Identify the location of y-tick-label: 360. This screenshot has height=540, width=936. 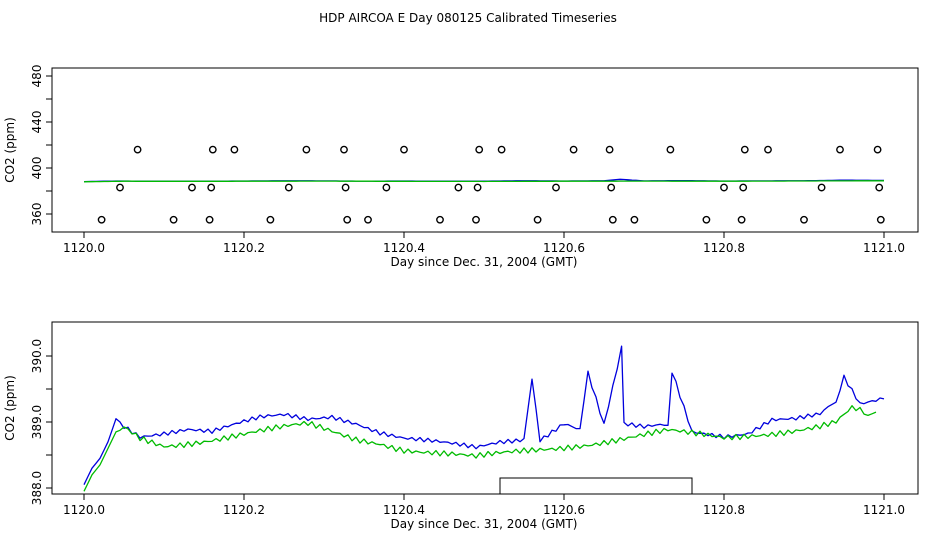
(37, 214).